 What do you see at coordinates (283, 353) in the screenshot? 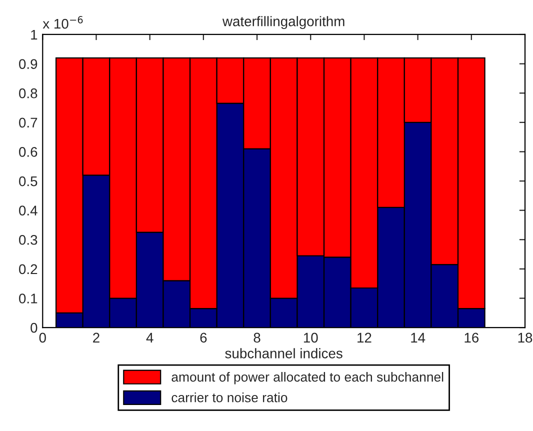
I see `x-axis-title: subchannel indices` at bounding box center [283, 353].